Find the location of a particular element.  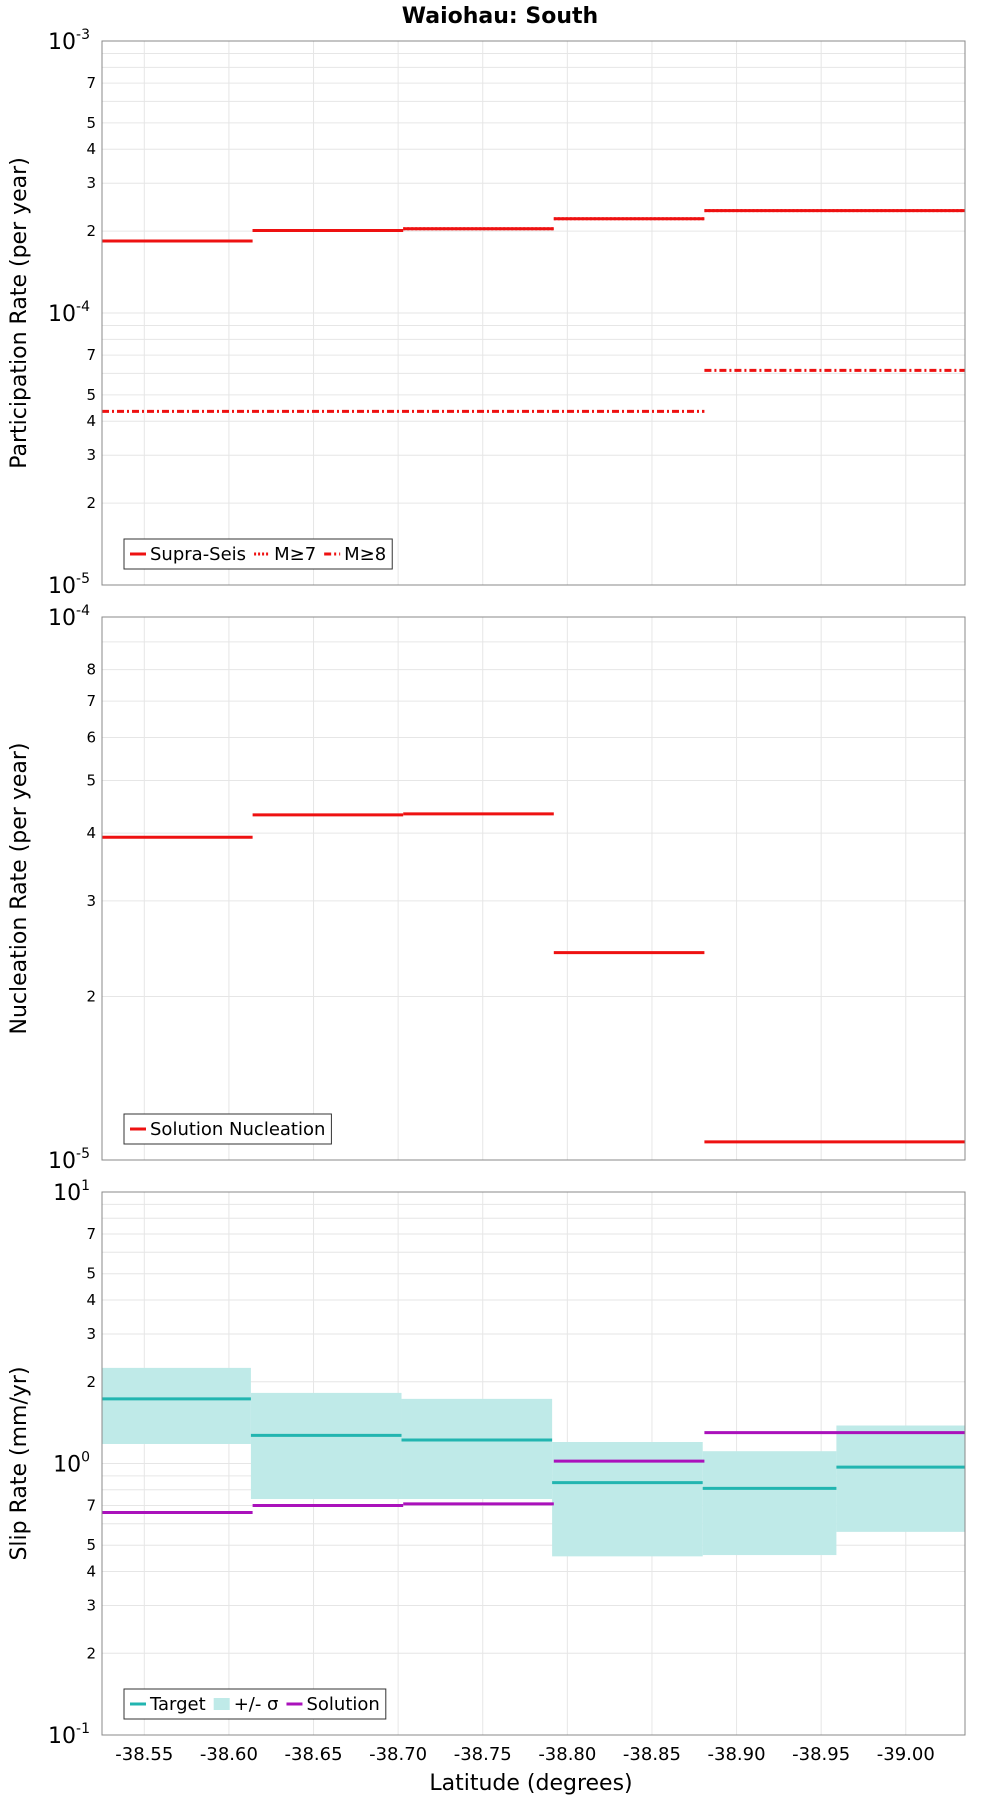

chart-title: Waiohau: South is located at coordinates (500, 16).